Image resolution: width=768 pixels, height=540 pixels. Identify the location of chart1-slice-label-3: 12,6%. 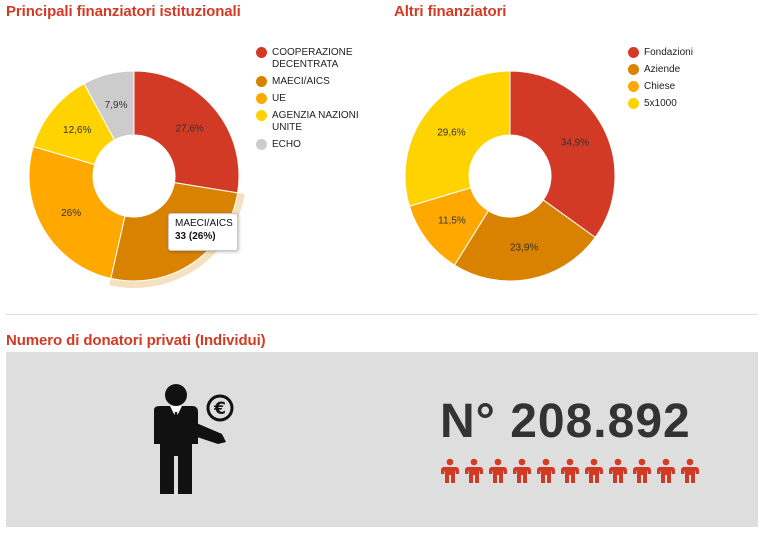
(77, 130).